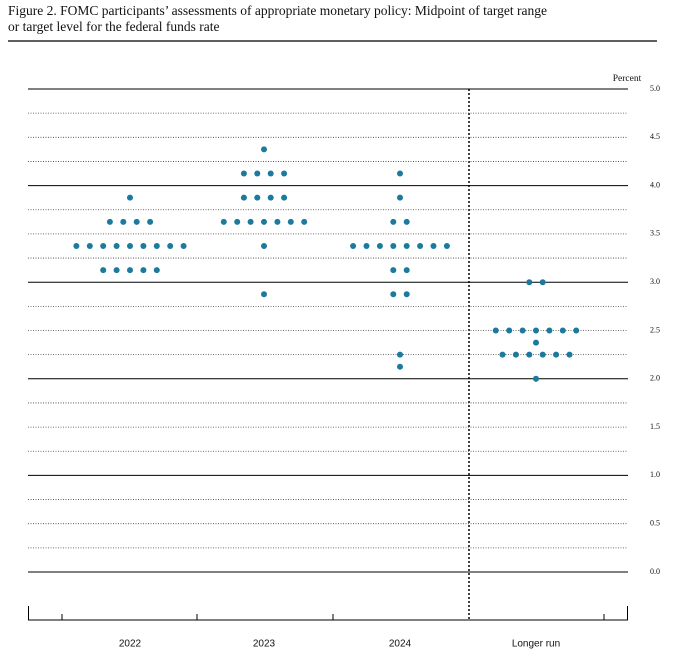 The width and height of the screenshot is (675, 666). I want to click on x-axis-ticks, so click(328, 613).